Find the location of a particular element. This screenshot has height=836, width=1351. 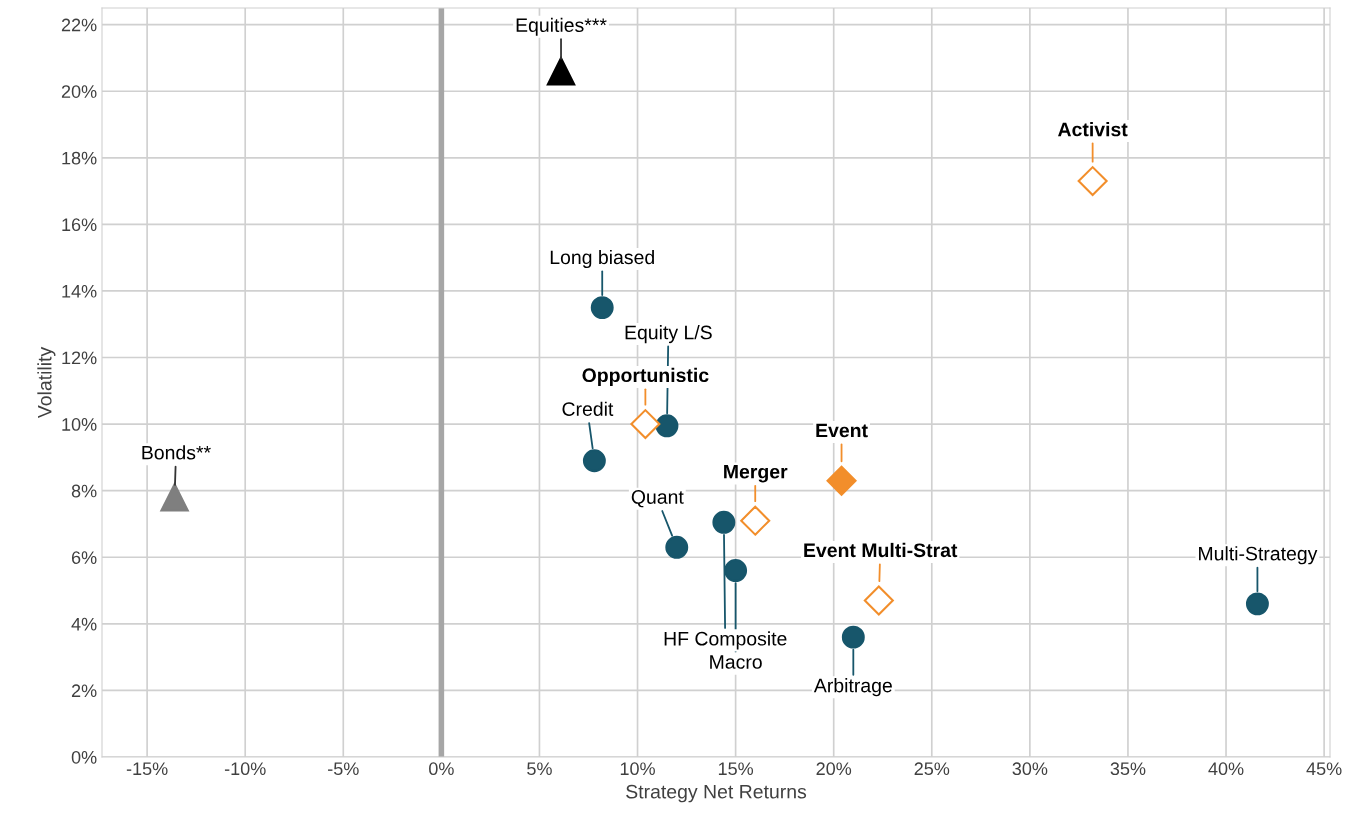

series-label: Opportunistic is located at coordinates (645, 376).